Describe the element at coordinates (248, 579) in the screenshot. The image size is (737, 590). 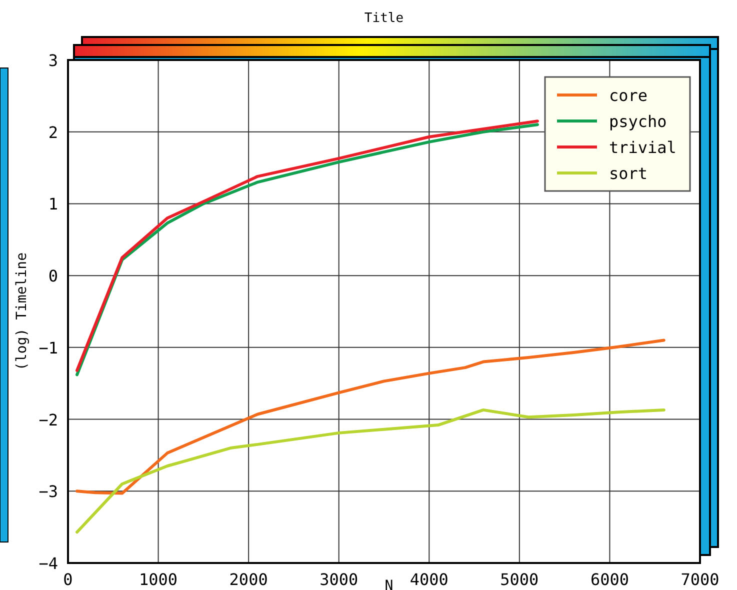
I see `x-tick-label: 2000` at that location.